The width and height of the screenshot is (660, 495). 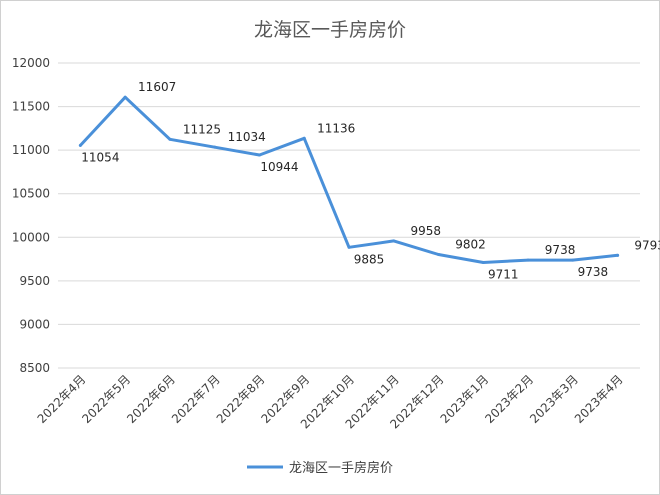 I want to click on data-label: 9711, so click(x=503, y=274).